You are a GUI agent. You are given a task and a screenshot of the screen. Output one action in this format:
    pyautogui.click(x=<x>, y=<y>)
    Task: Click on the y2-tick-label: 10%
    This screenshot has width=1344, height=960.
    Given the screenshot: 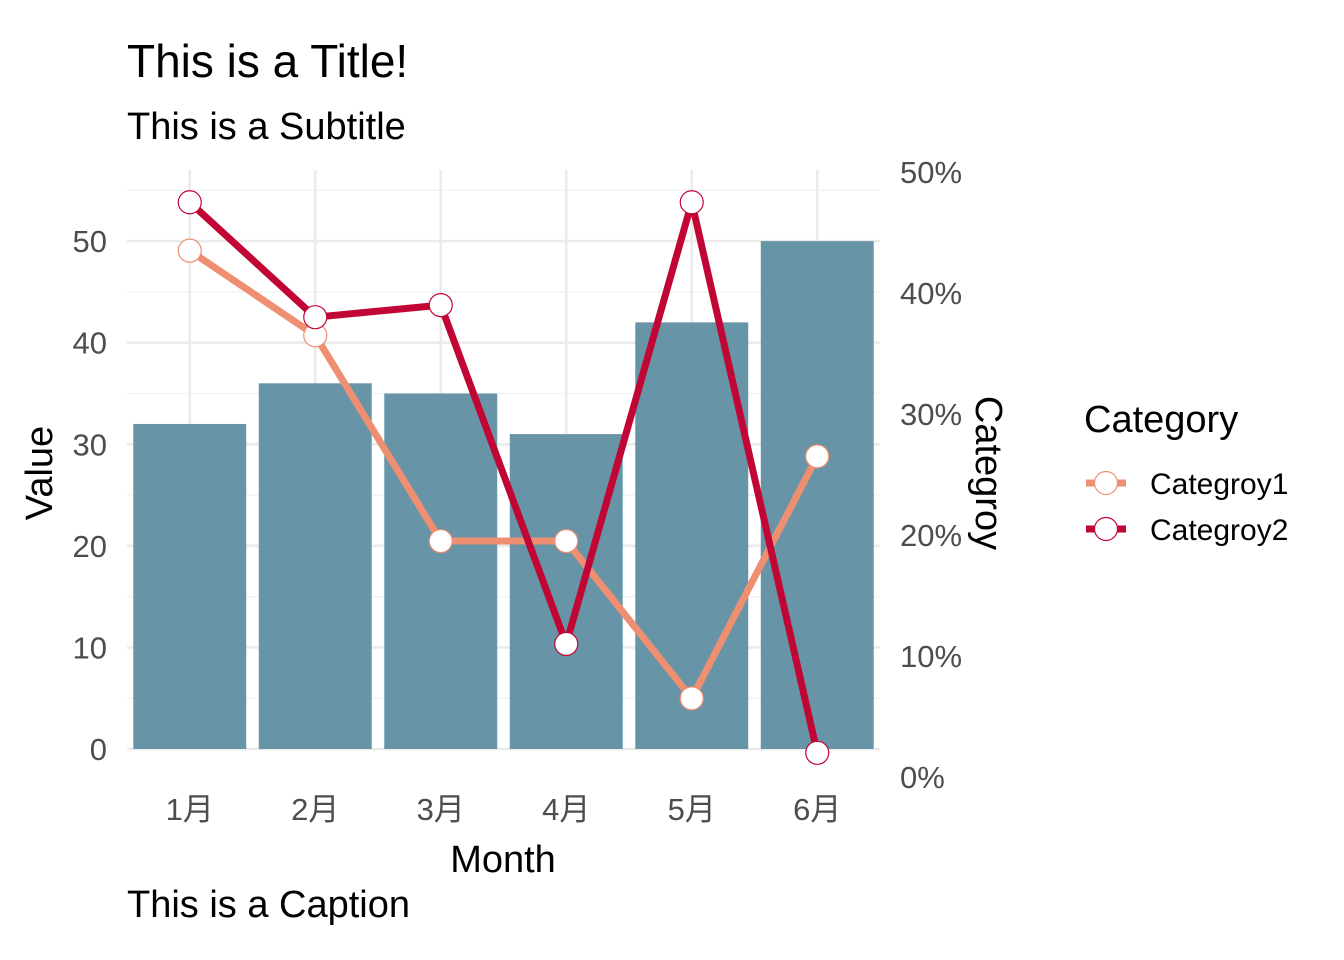 What is the action you would take?
    pyautogui.click(x=931, y=656)
    